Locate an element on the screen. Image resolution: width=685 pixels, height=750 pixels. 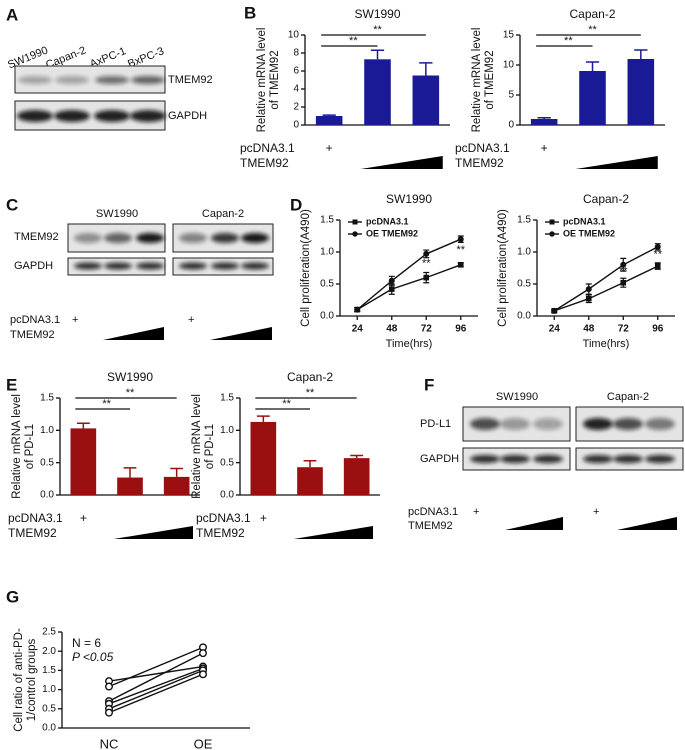
y-axis-label: Relative mRNA level is located at coordinates (197, 446).